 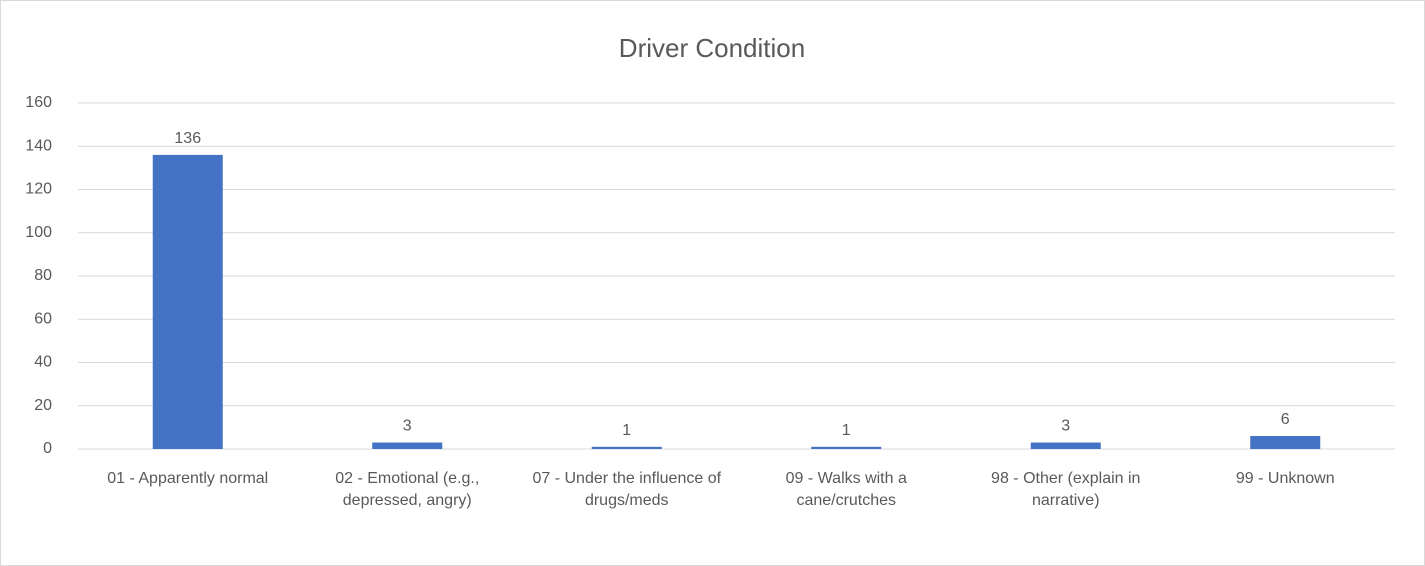 I want to click on x-tick-label: 99 - Unknown, so click(x=1285, y=478).